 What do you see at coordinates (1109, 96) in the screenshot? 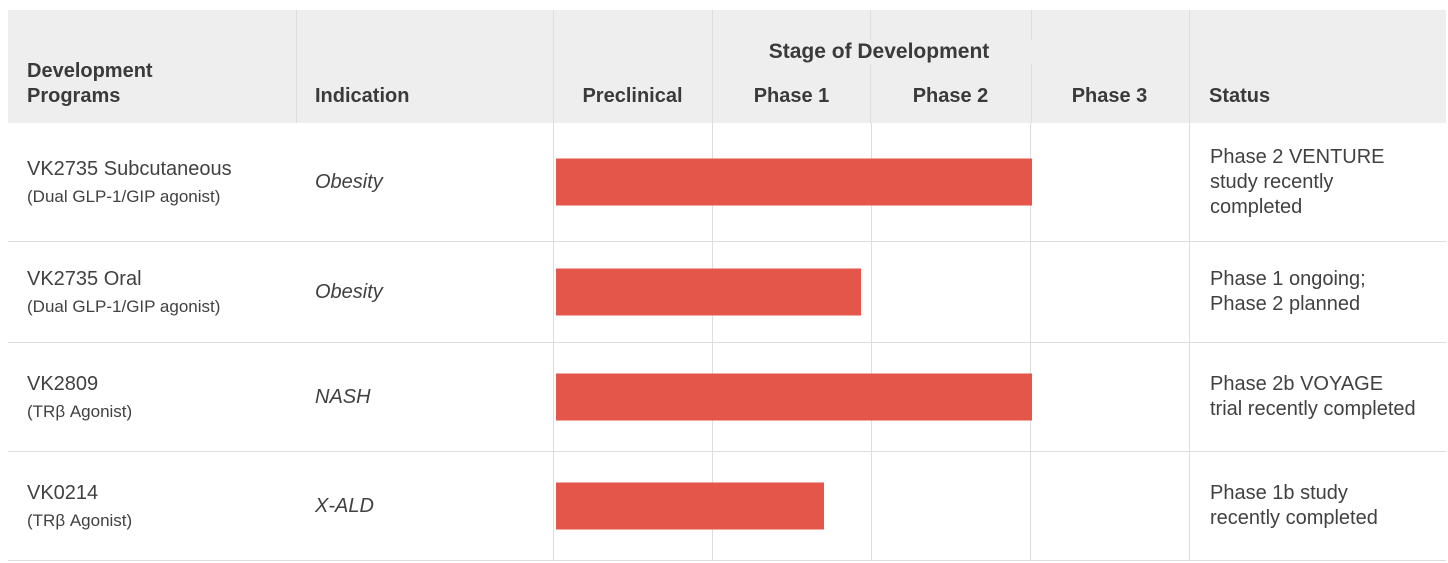
I see `header-cell-phase3: Phase 3` at bounding box center [1109, 96].